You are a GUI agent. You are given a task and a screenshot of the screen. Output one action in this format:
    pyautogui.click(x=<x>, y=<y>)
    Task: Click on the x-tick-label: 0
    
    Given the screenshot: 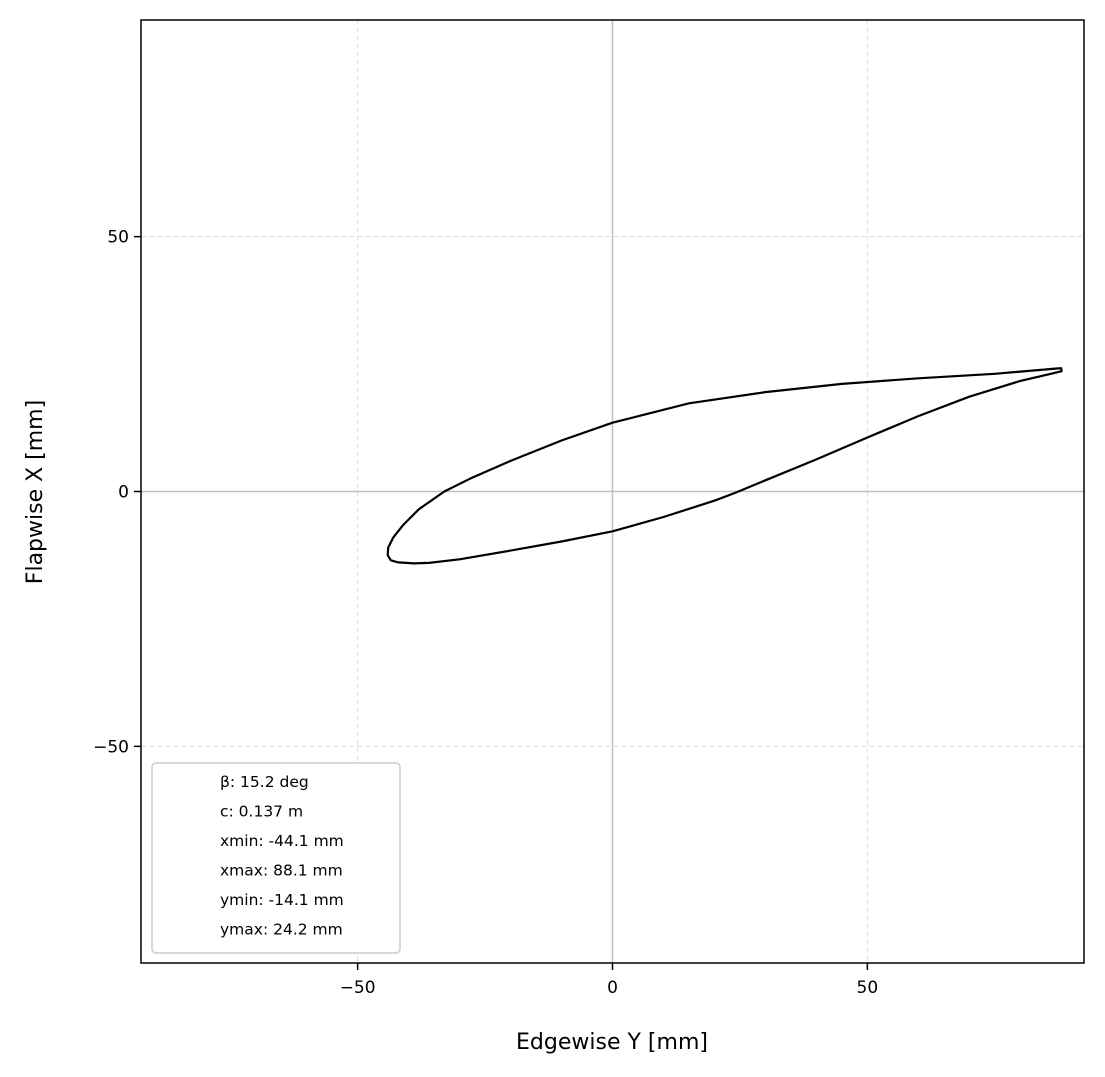 What is the action you would take?
    pyautogui.click(x=612, y=988)
    